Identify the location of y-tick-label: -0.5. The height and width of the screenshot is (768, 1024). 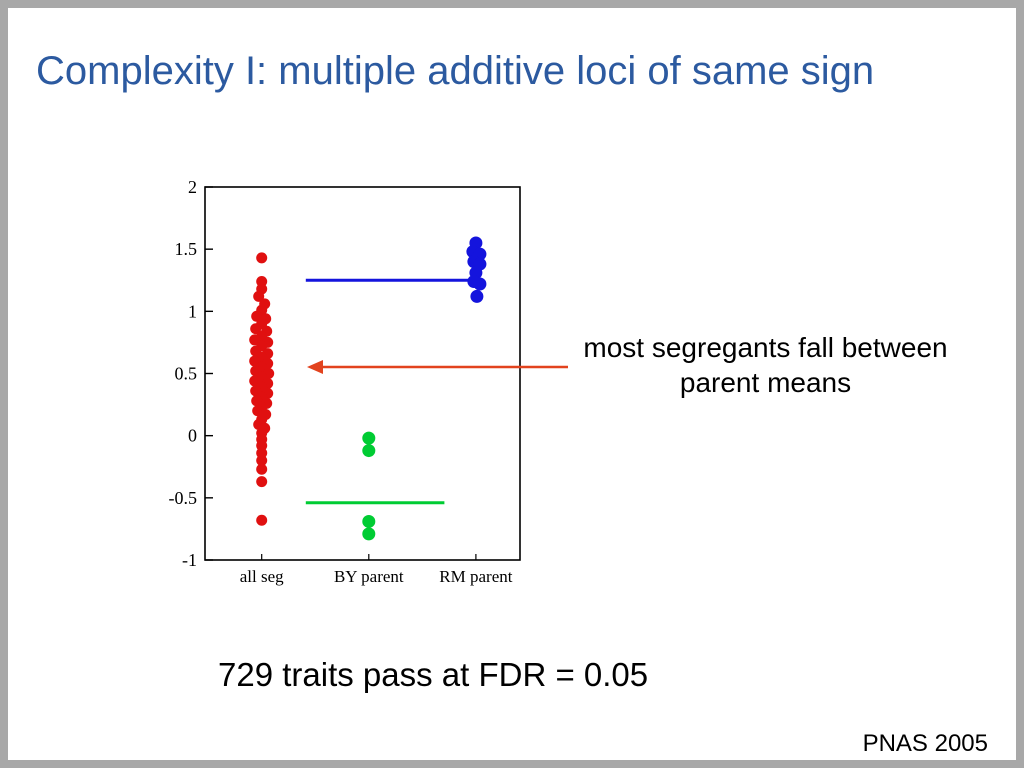
(183, 498).